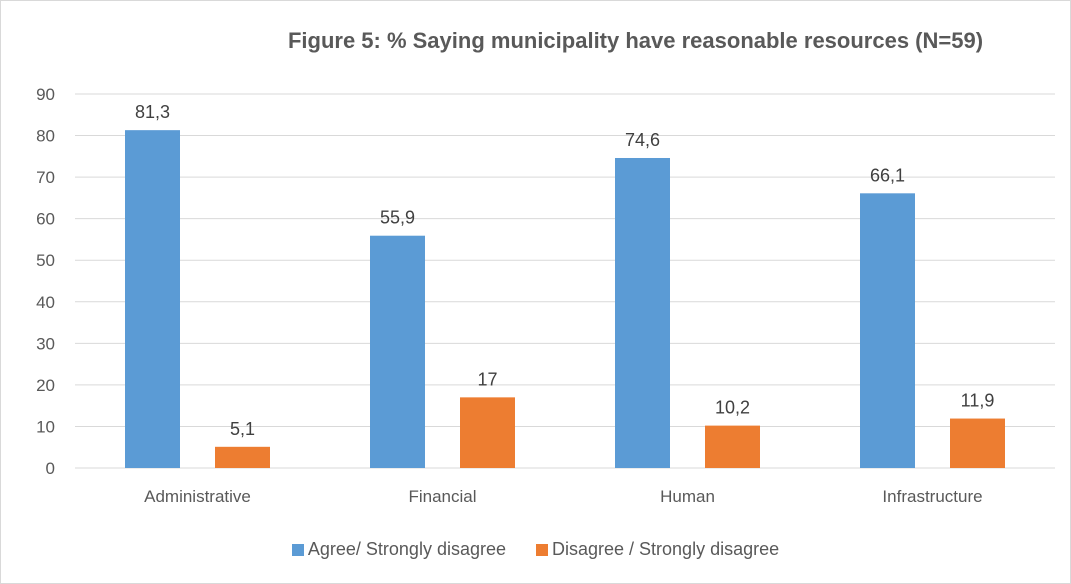  Describe the element at coordinates (442, 496) in the screenshot. I see `x-tick-label: Financial` at that location.